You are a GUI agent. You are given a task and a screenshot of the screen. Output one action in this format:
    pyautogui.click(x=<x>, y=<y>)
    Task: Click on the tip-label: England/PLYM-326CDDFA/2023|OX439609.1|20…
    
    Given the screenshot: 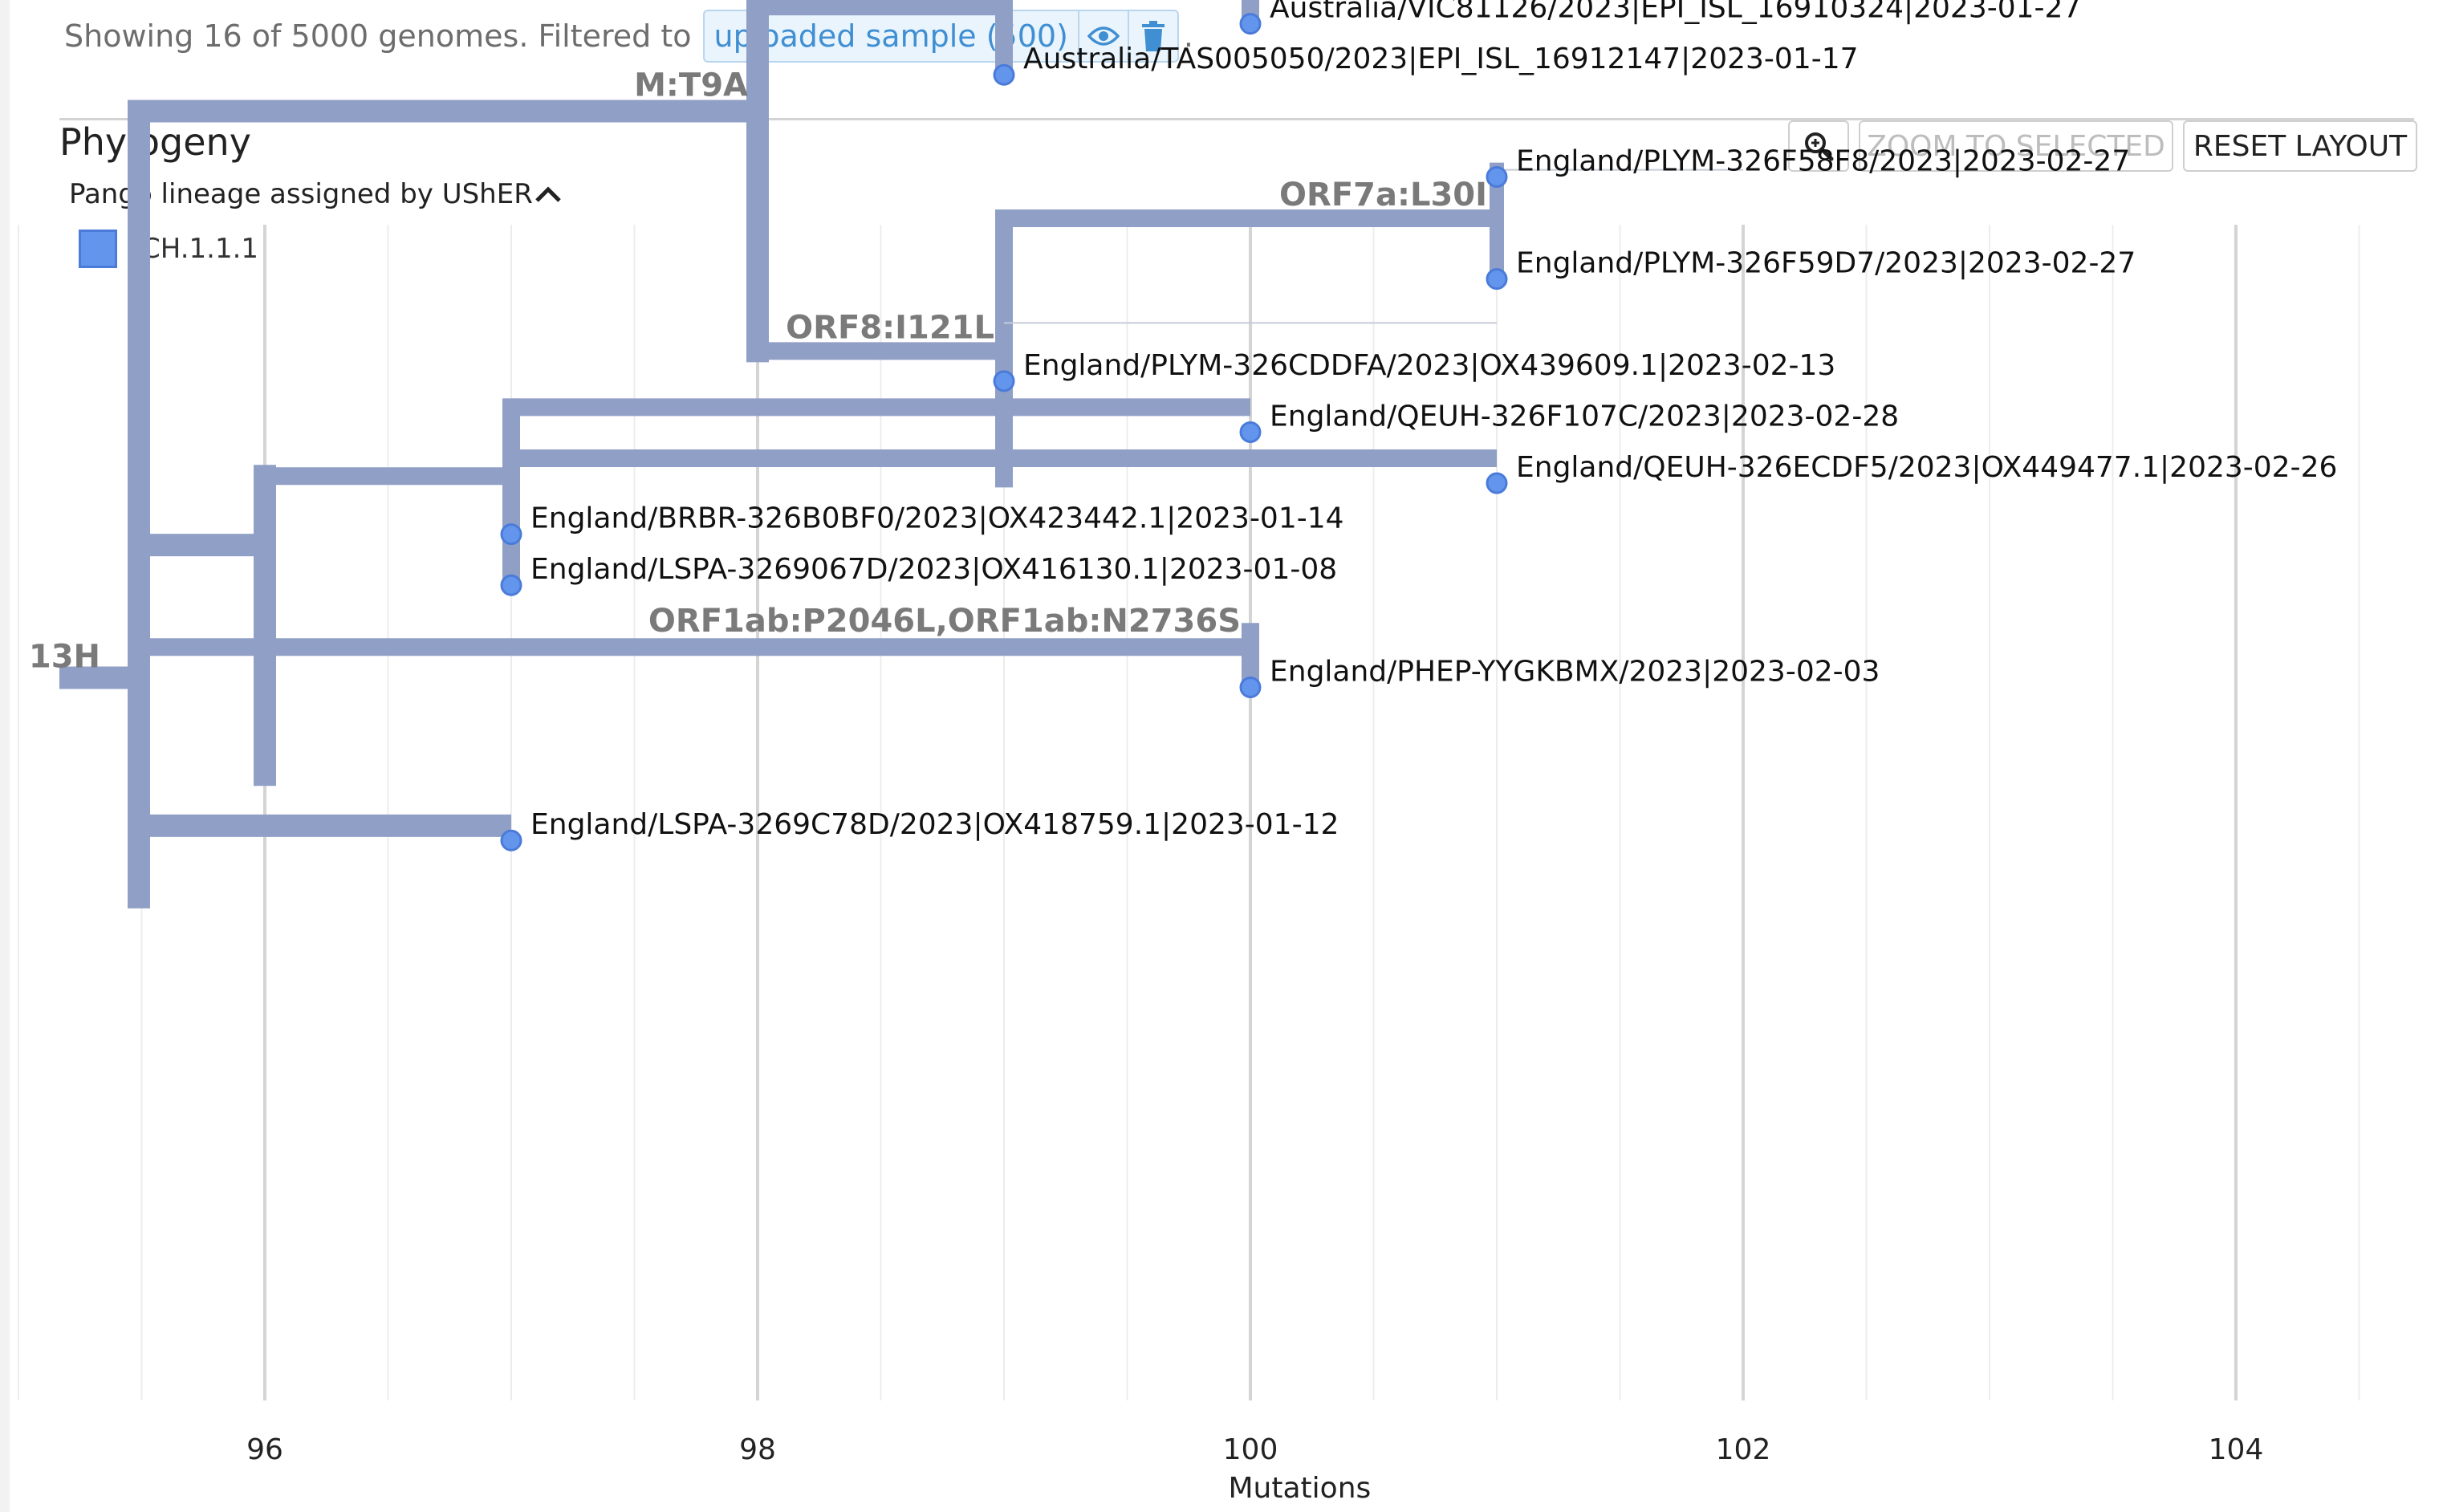 What is the action you would take?
    pyautogui.click(x=1429, y=366)
    